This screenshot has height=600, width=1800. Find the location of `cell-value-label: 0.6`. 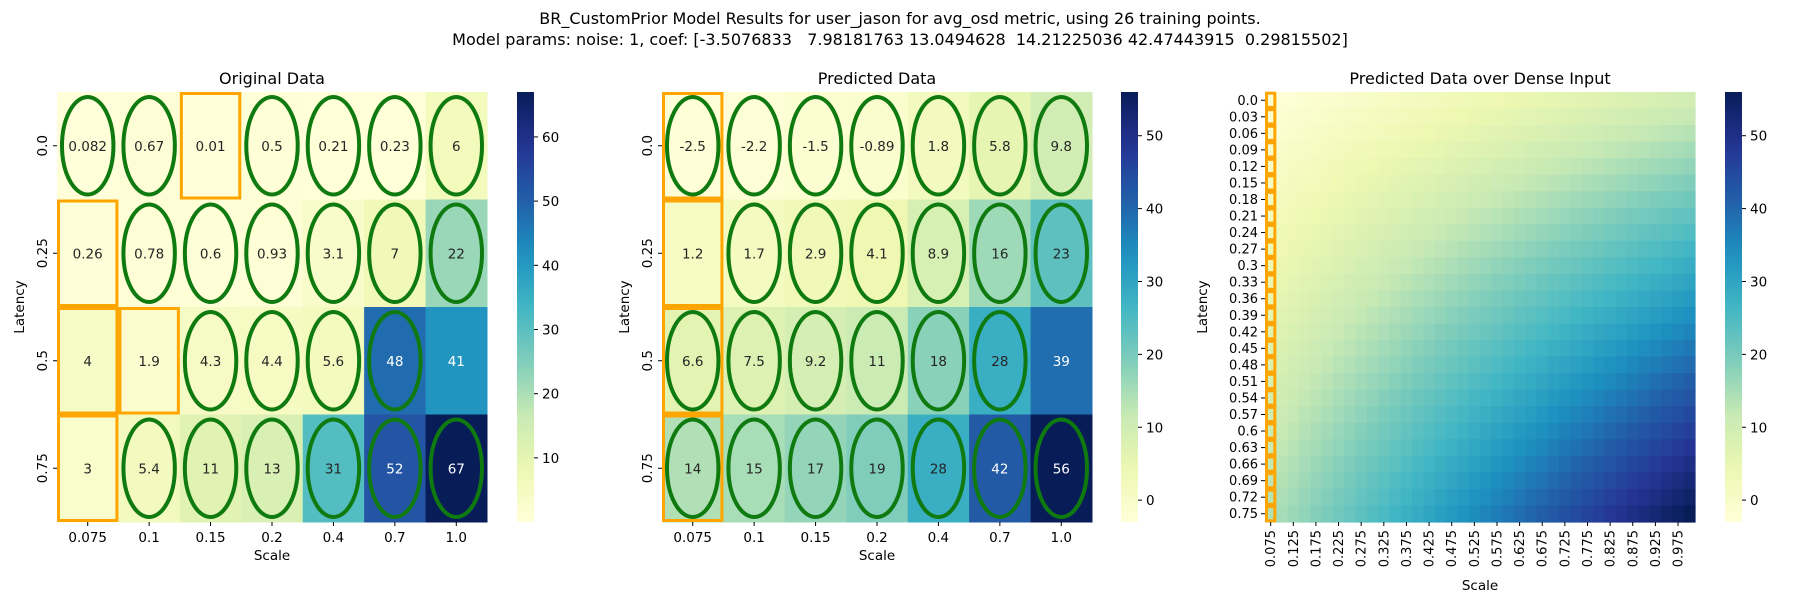

cell-value-label: 0.6 is located at coordinates (210, 254).